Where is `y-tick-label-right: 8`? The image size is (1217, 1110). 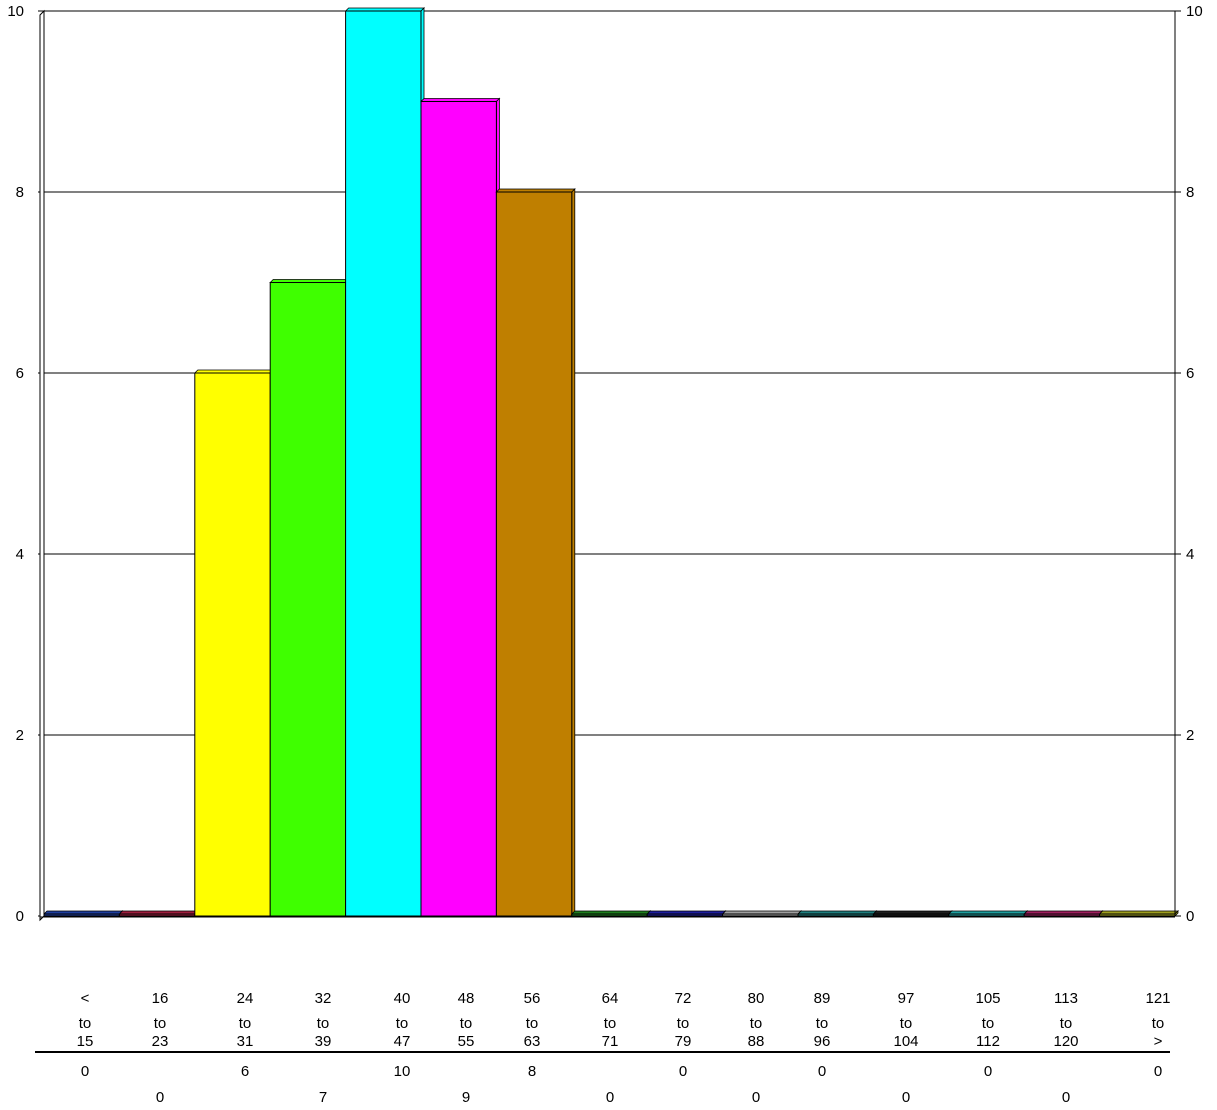 y-tick-label-right: 8 is located at coordinates (1190, 192).